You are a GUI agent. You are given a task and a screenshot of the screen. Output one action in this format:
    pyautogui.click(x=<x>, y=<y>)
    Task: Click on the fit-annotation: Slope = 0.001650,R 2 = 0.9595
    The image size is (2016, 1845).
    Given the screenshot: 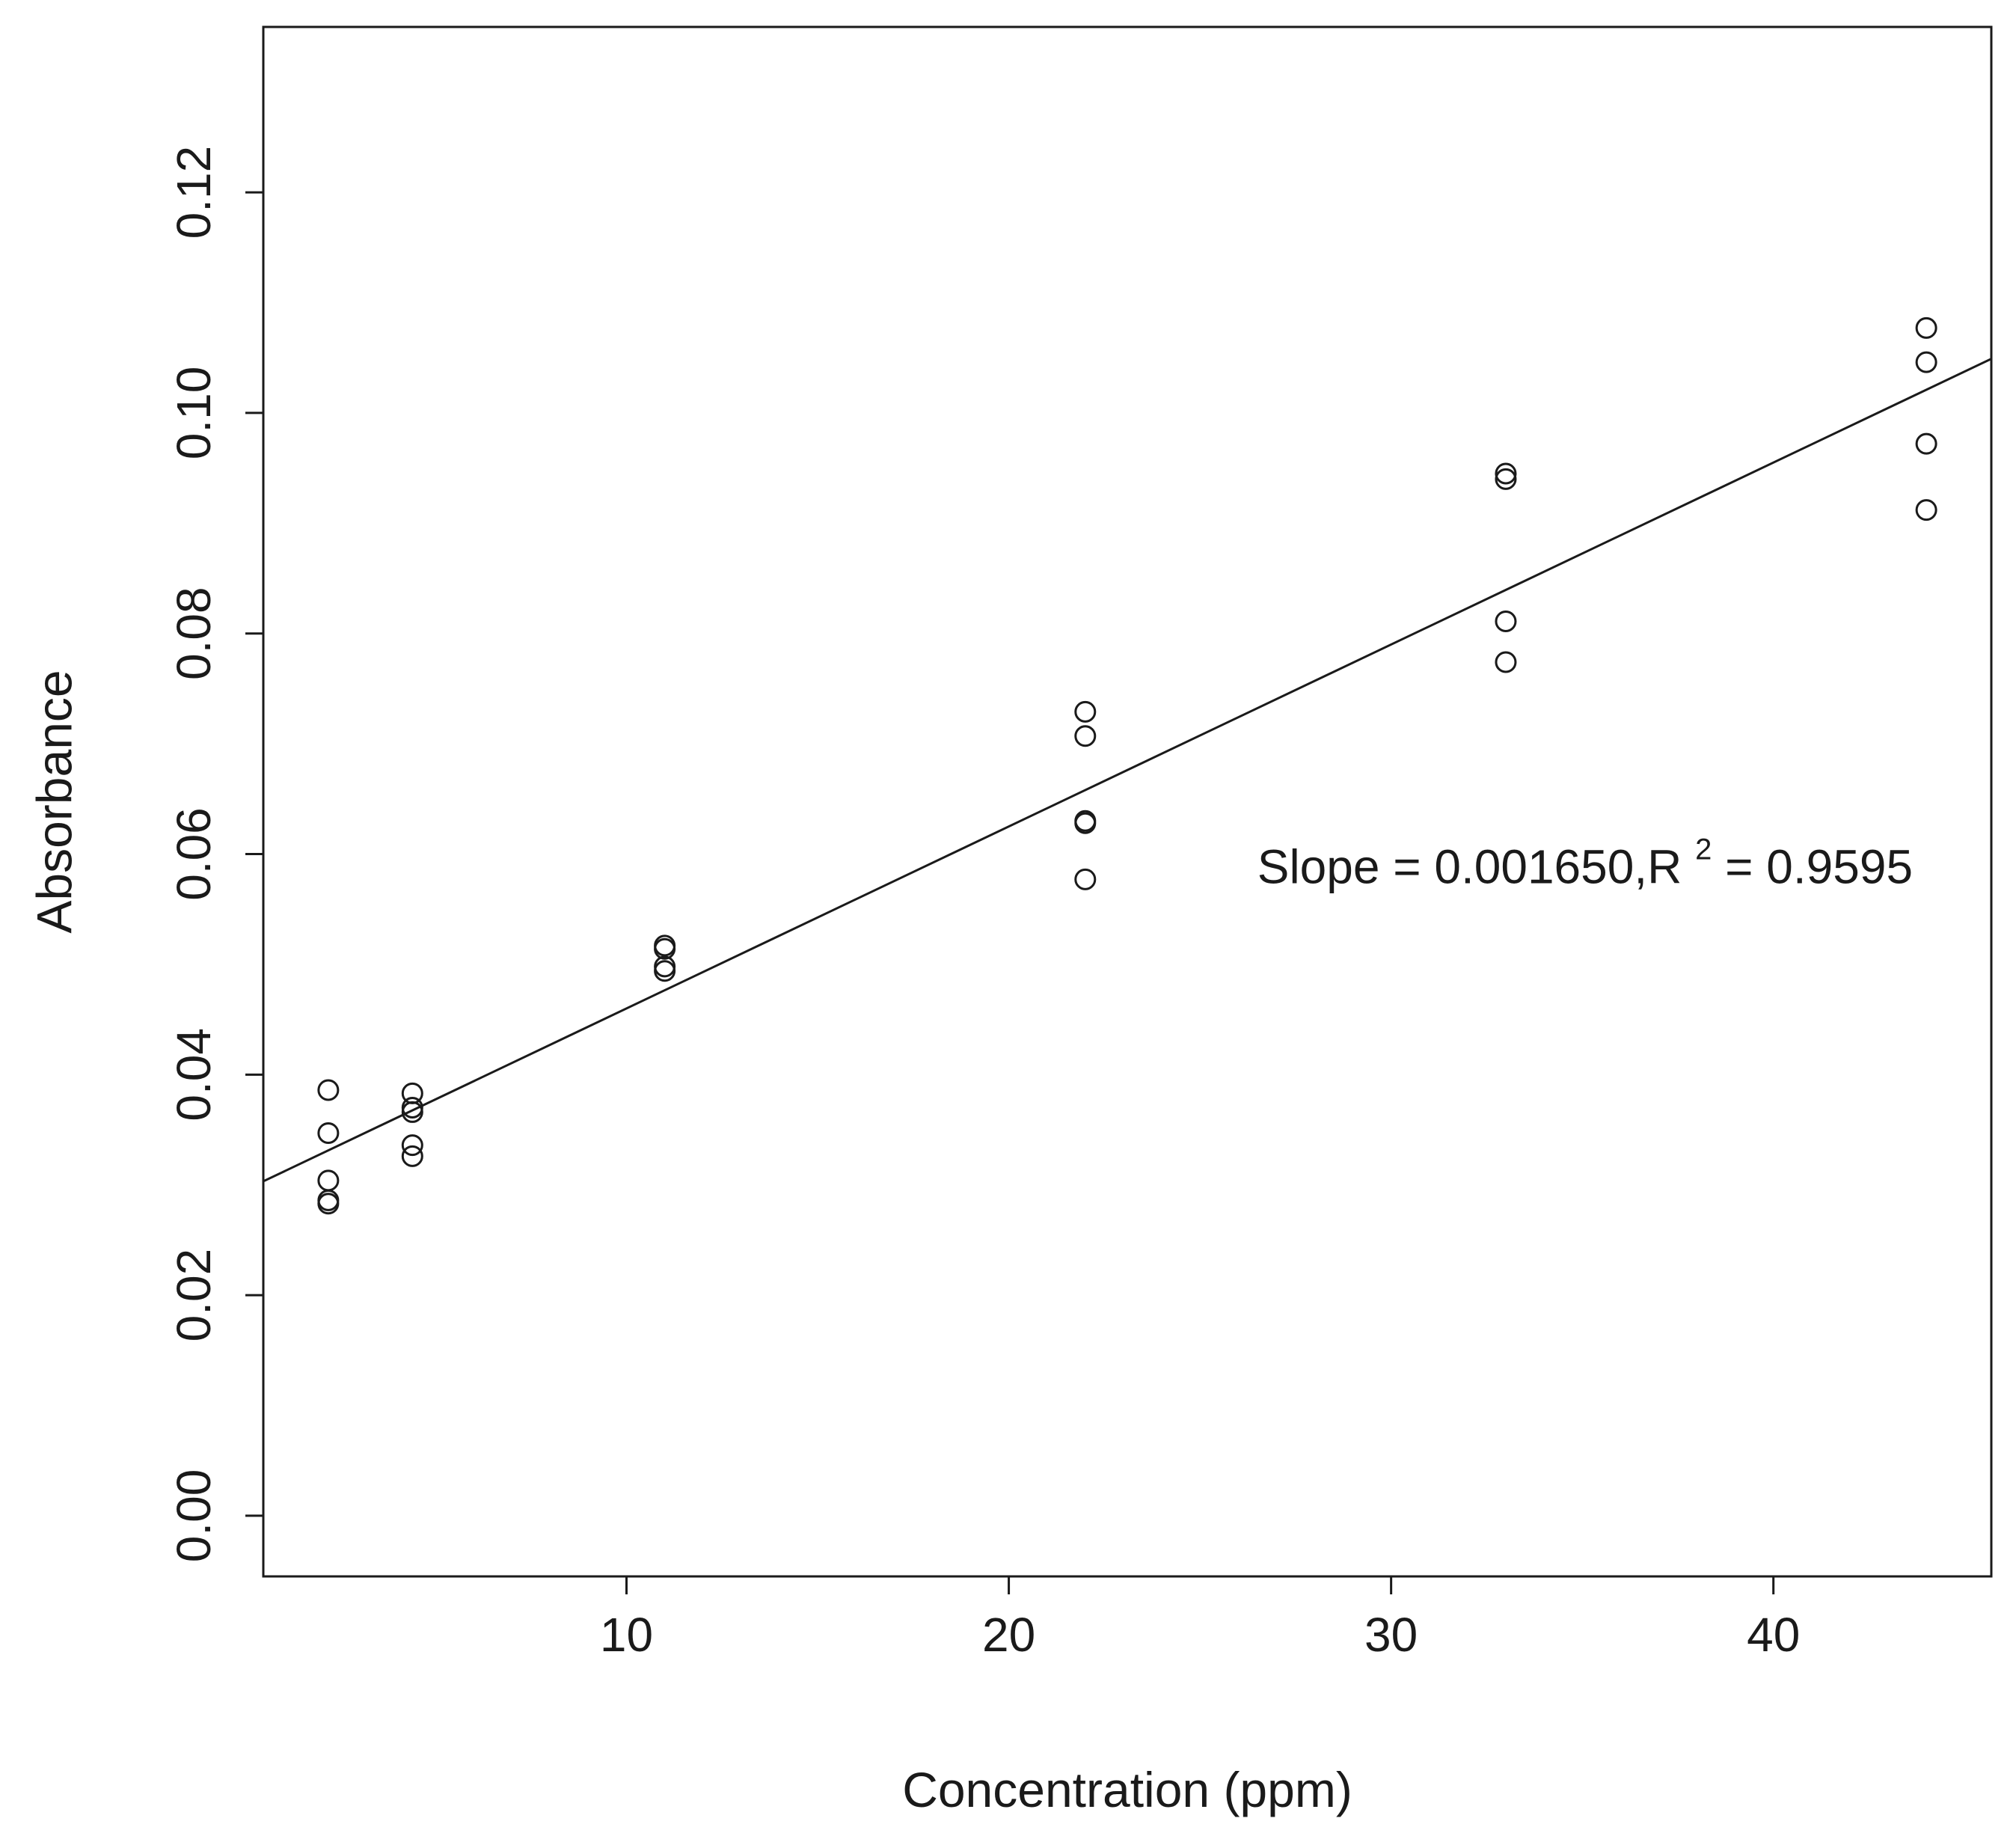 What is the action you would take?
    pyautogui.click(x=1585, y=858)
    